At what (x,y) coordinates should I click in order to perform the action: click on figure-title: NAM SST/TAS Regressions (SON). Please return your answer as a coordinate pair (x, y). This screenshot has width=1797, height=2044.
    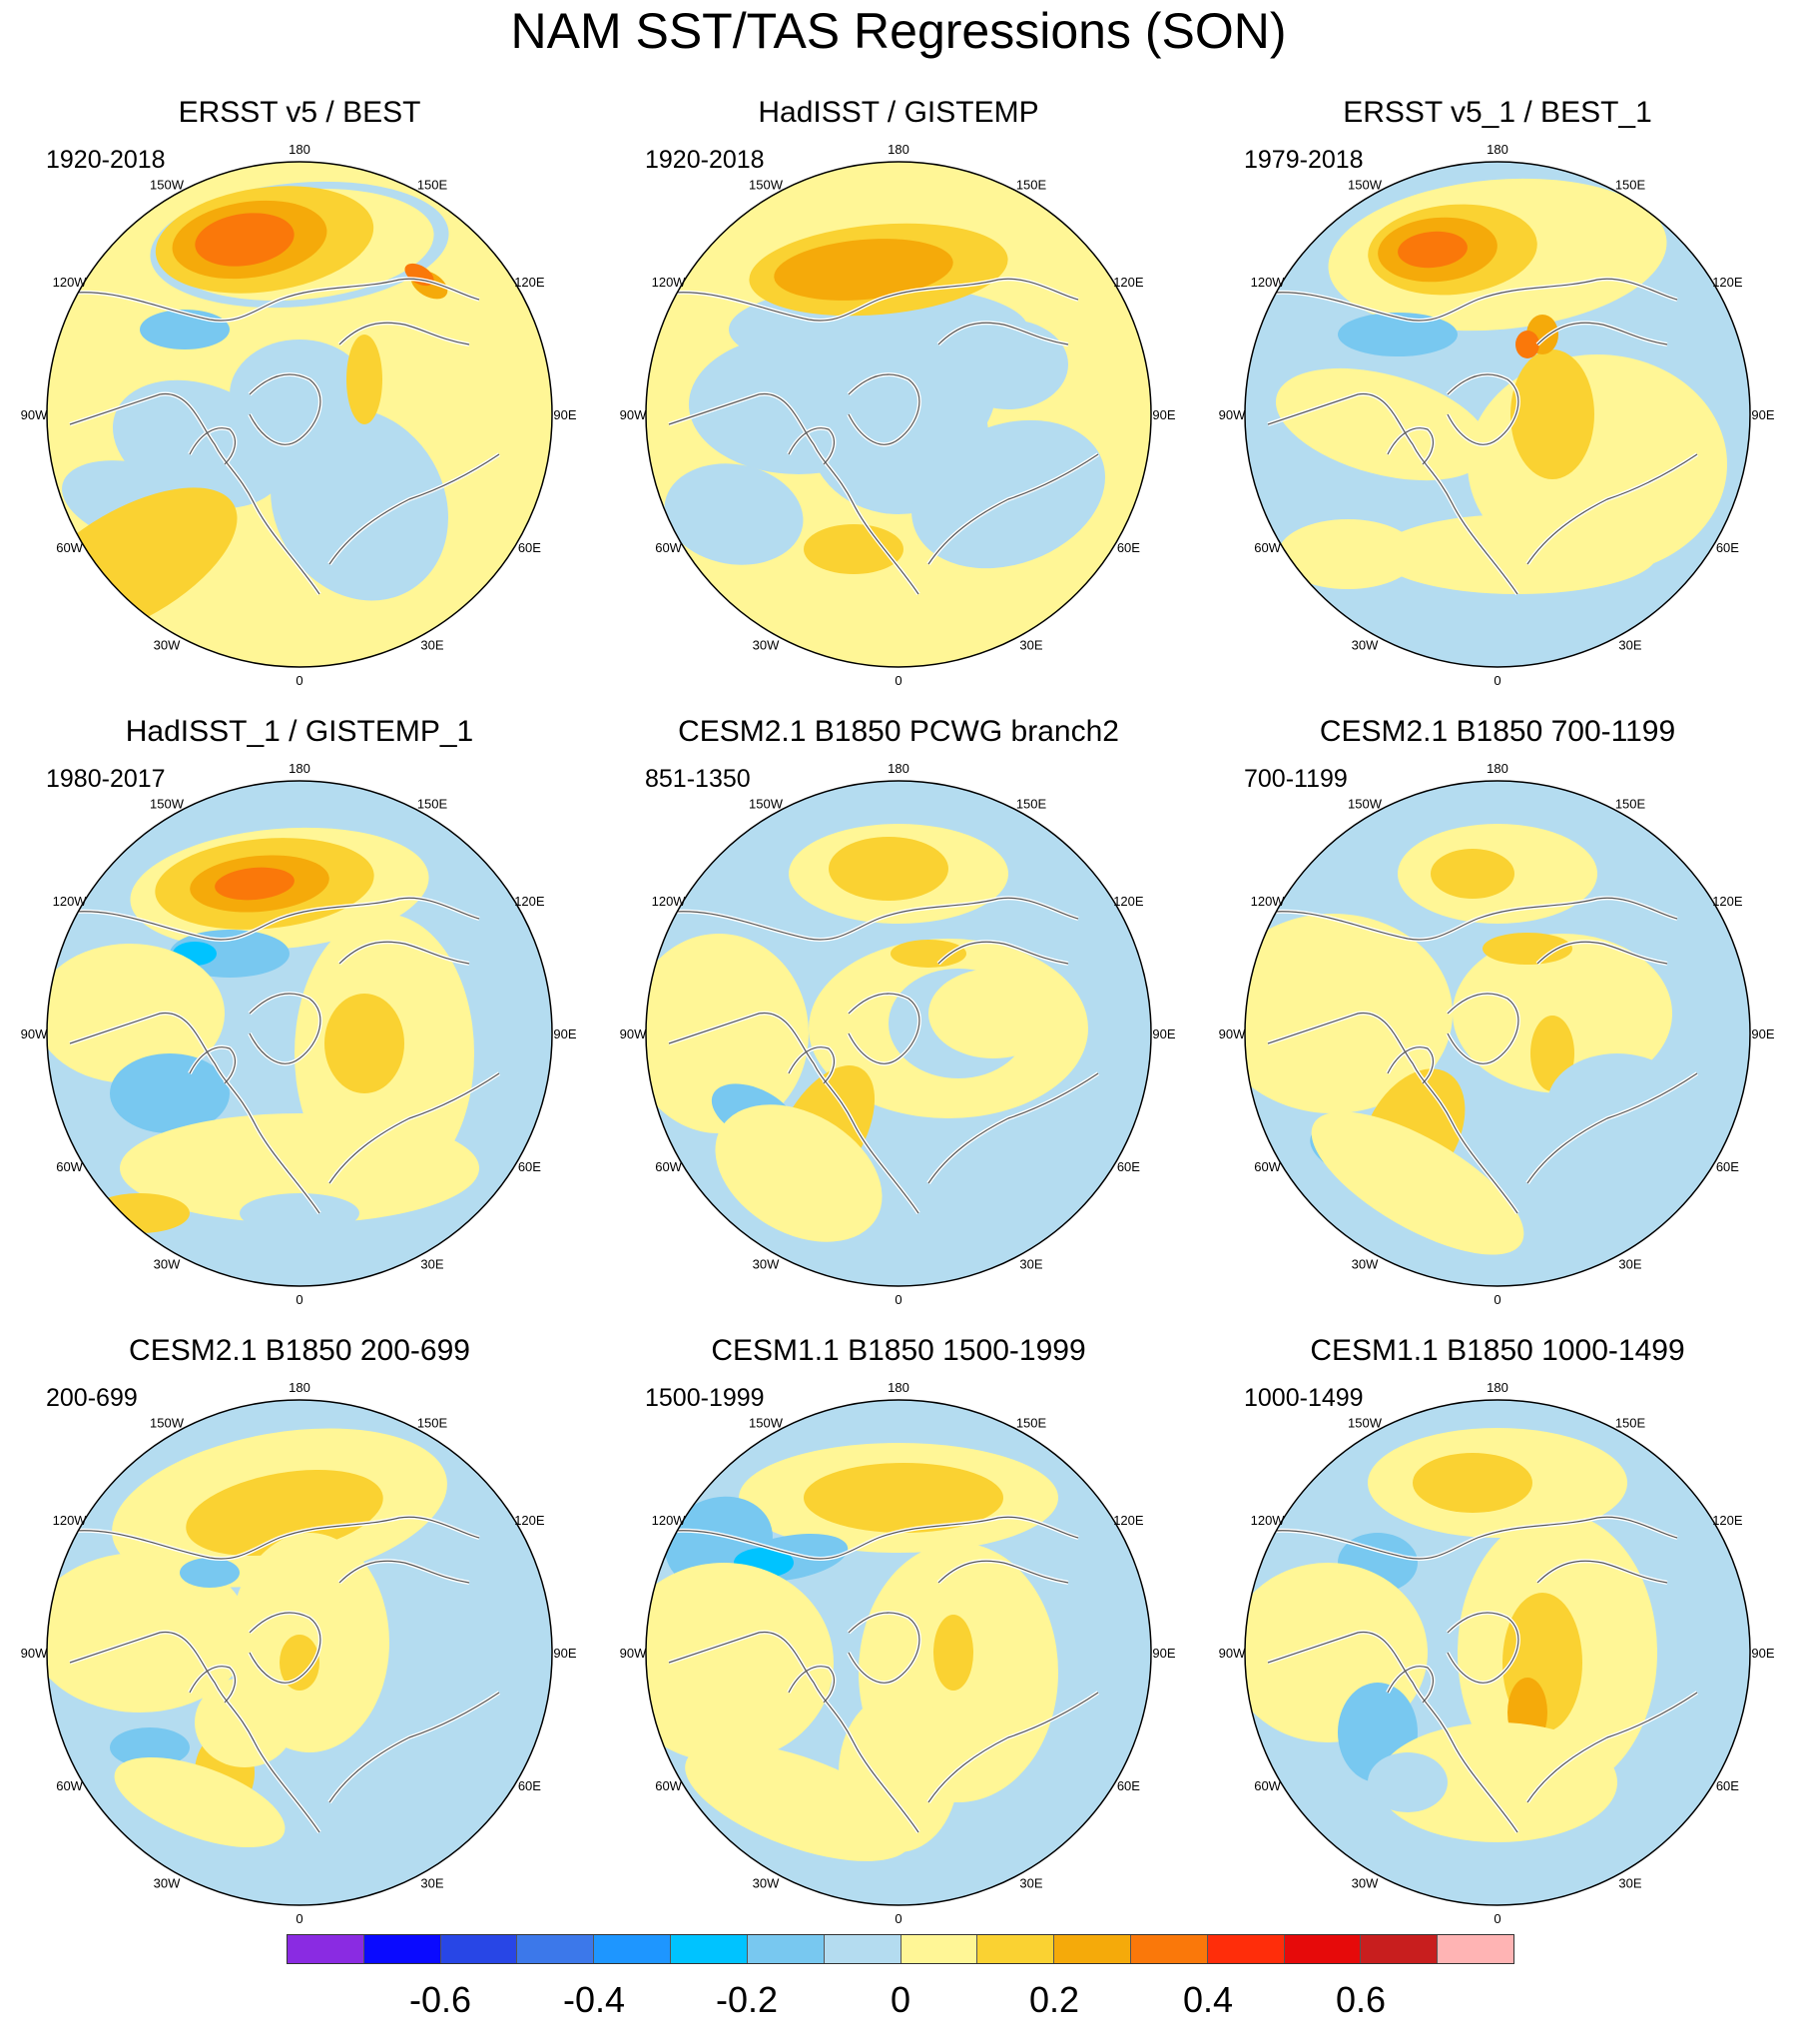
    Looking at the image, I should click on (898, 31).